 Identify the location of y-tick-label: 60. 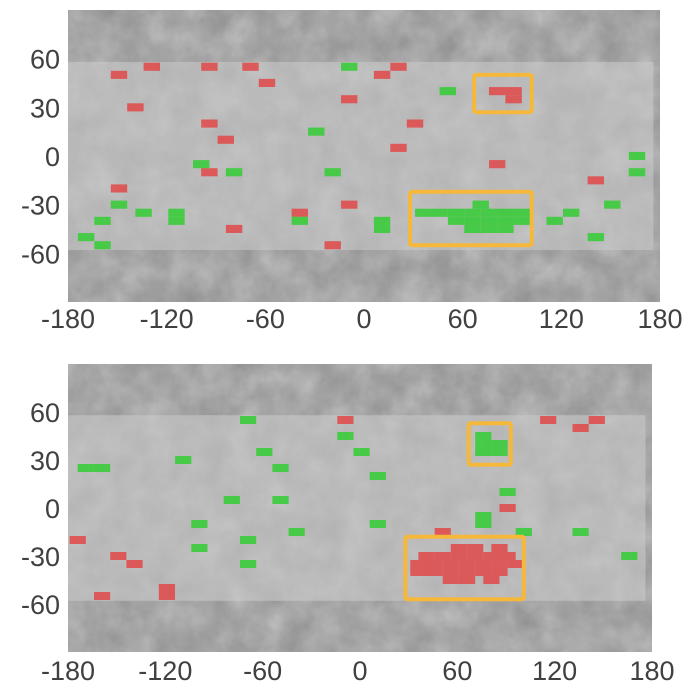
(45, 60).